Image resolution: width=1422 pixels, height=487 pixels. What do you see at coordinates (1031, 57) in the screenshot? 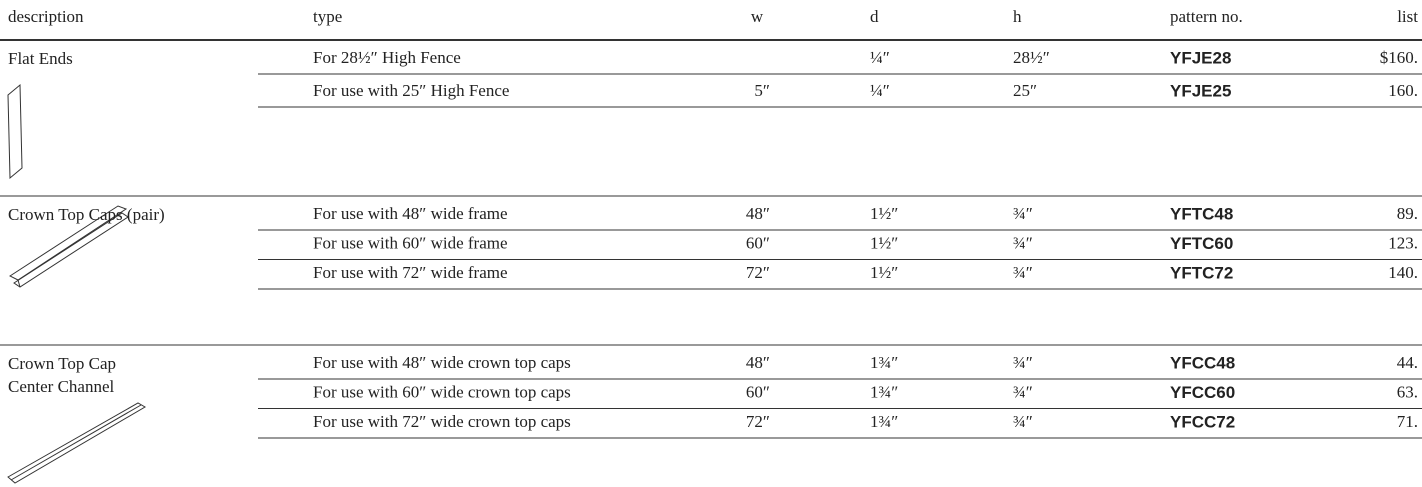
I see `height: 28½″` at bounding box center [1031, 57].